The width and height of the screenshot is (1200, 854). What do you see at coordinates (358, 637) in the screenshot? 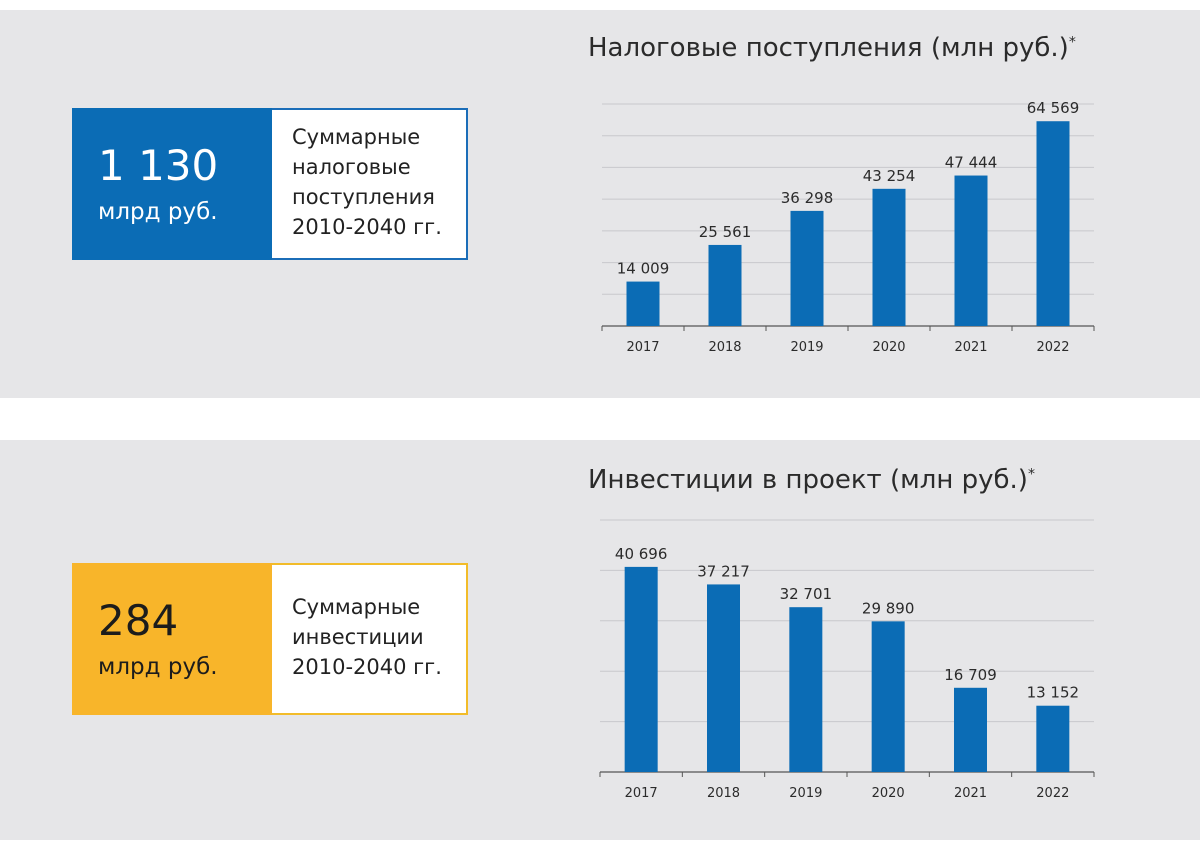
I see `investment-kpi-line: инвестиции` at bounding box center [358, 637].